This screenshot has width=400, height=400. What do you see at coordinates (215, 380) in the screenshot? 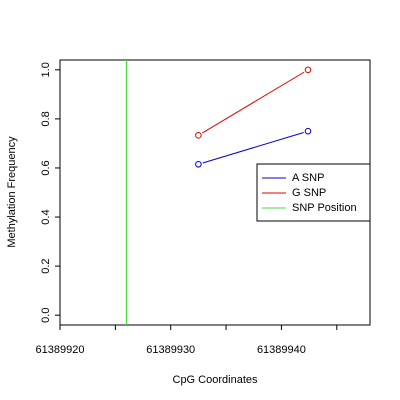
I see `x-axis-label: CpG Coordinates` at bounding box center [215, 380].